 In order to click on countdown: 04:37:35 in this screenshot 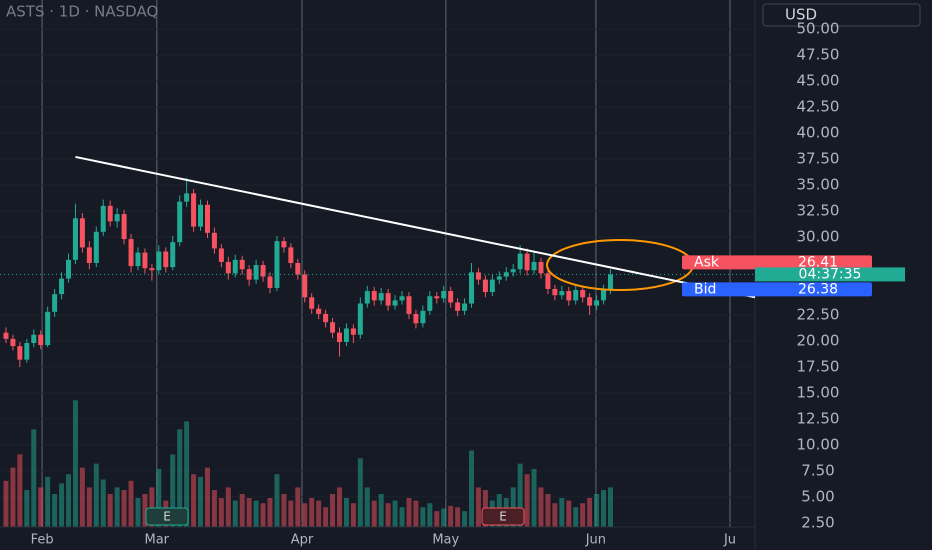, I will do `click(830, 274)`.